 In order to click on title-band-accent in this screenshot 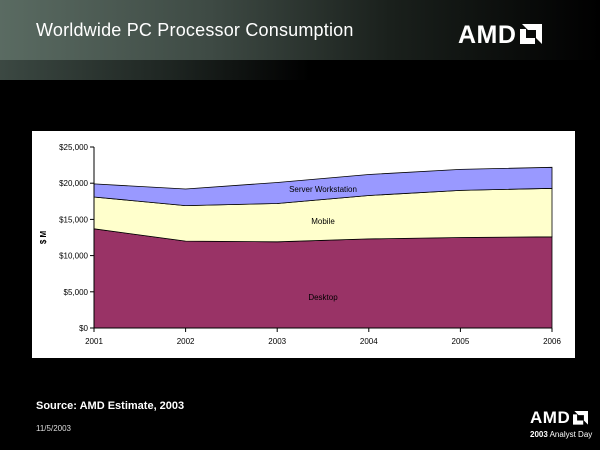, I will do `click(155, 70)`.